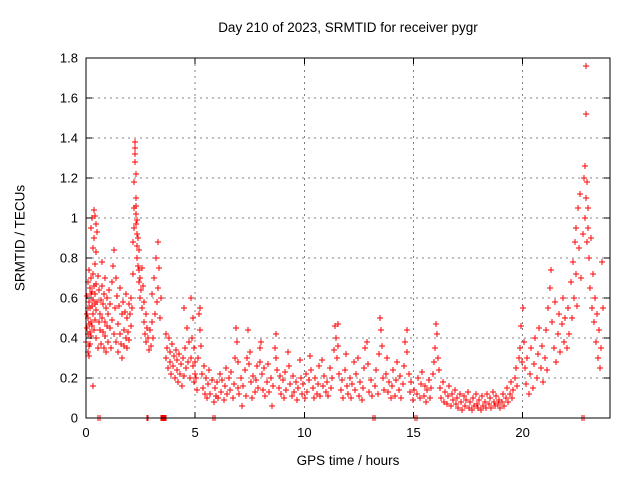  Describe the element at coordinates (69, 178) in the screenshot. I see `y-tick-label: 1.2` at that location.